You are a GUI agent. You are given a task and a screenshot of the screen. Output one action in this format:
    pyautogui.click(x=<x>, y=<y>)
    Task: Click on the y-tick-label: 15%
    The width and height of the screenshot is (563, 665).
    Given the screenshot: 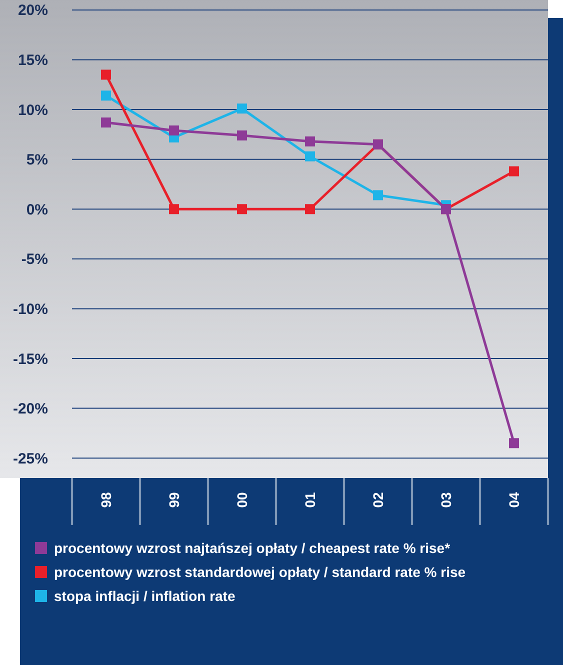 What is the action you would take?
    pyautogui.click(x=33, y=60)
    